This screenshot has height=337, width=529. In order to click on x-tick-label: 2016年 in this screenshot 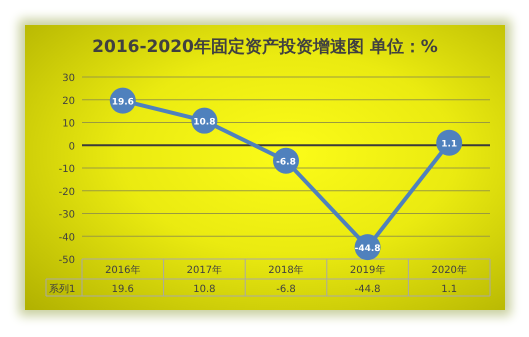, I will do `click(123, 270)`.